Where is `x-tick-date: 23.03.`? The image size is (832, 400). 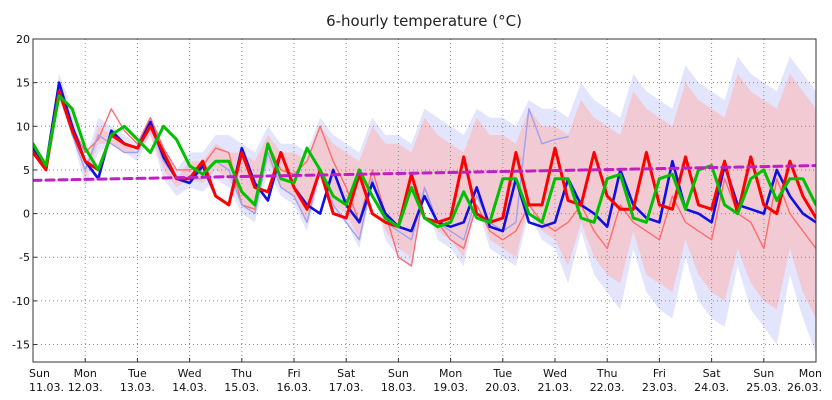 x-tick-date: 23.03. is located at coordinates (659, 387).